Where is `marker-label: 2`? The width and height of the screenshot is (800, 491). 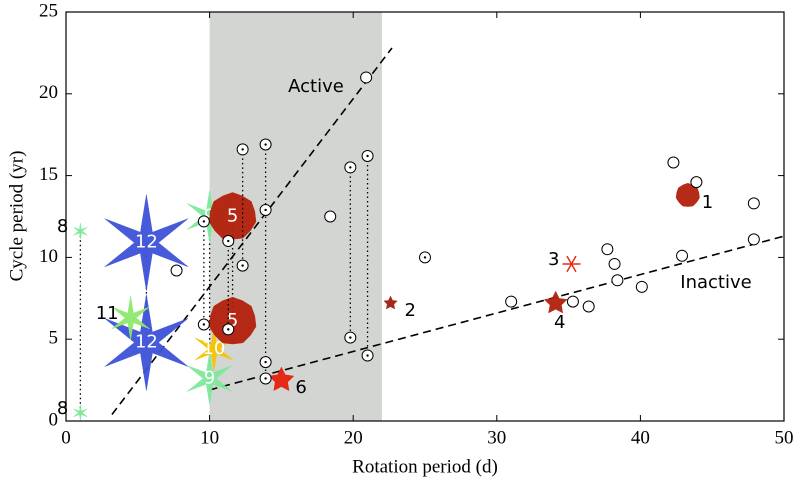 marker-label: 2 is located at coordinates (410, 310).